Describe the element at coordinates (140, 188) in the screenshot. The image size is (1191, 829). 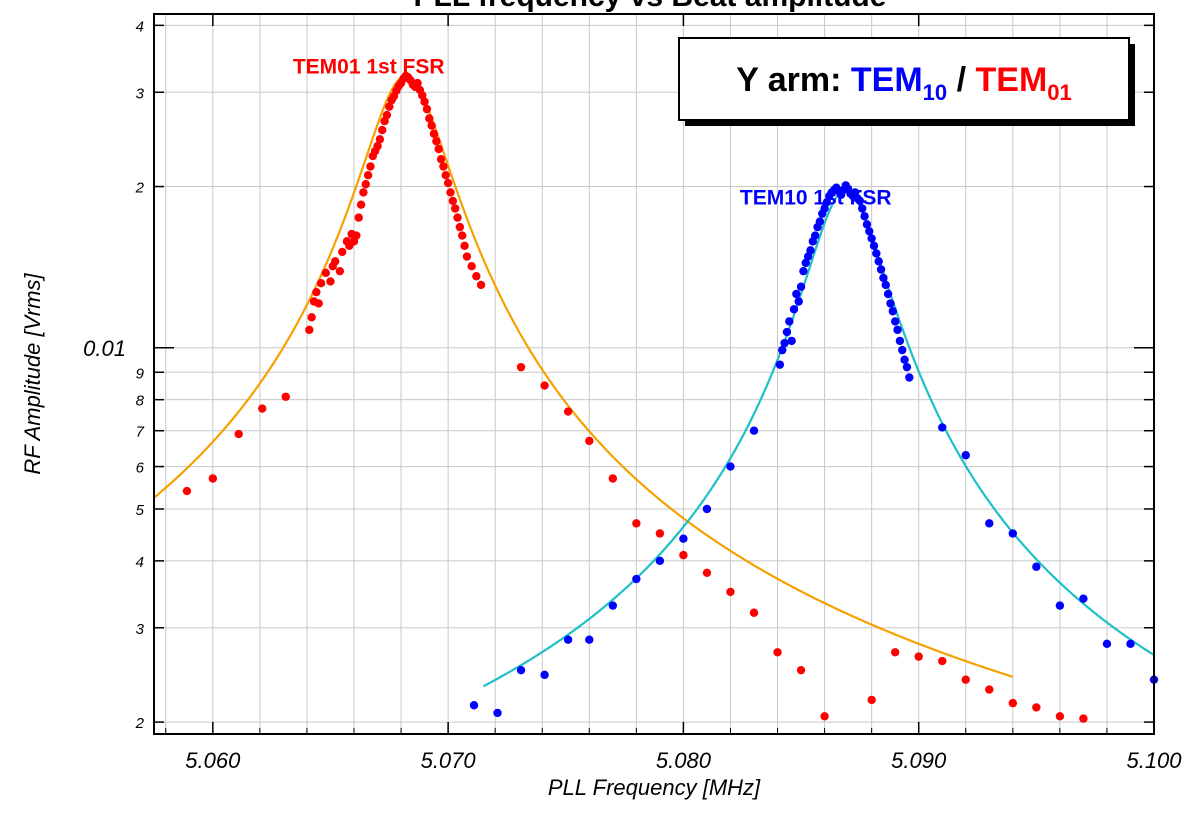
I see `y-tick-label: 2` at that location.